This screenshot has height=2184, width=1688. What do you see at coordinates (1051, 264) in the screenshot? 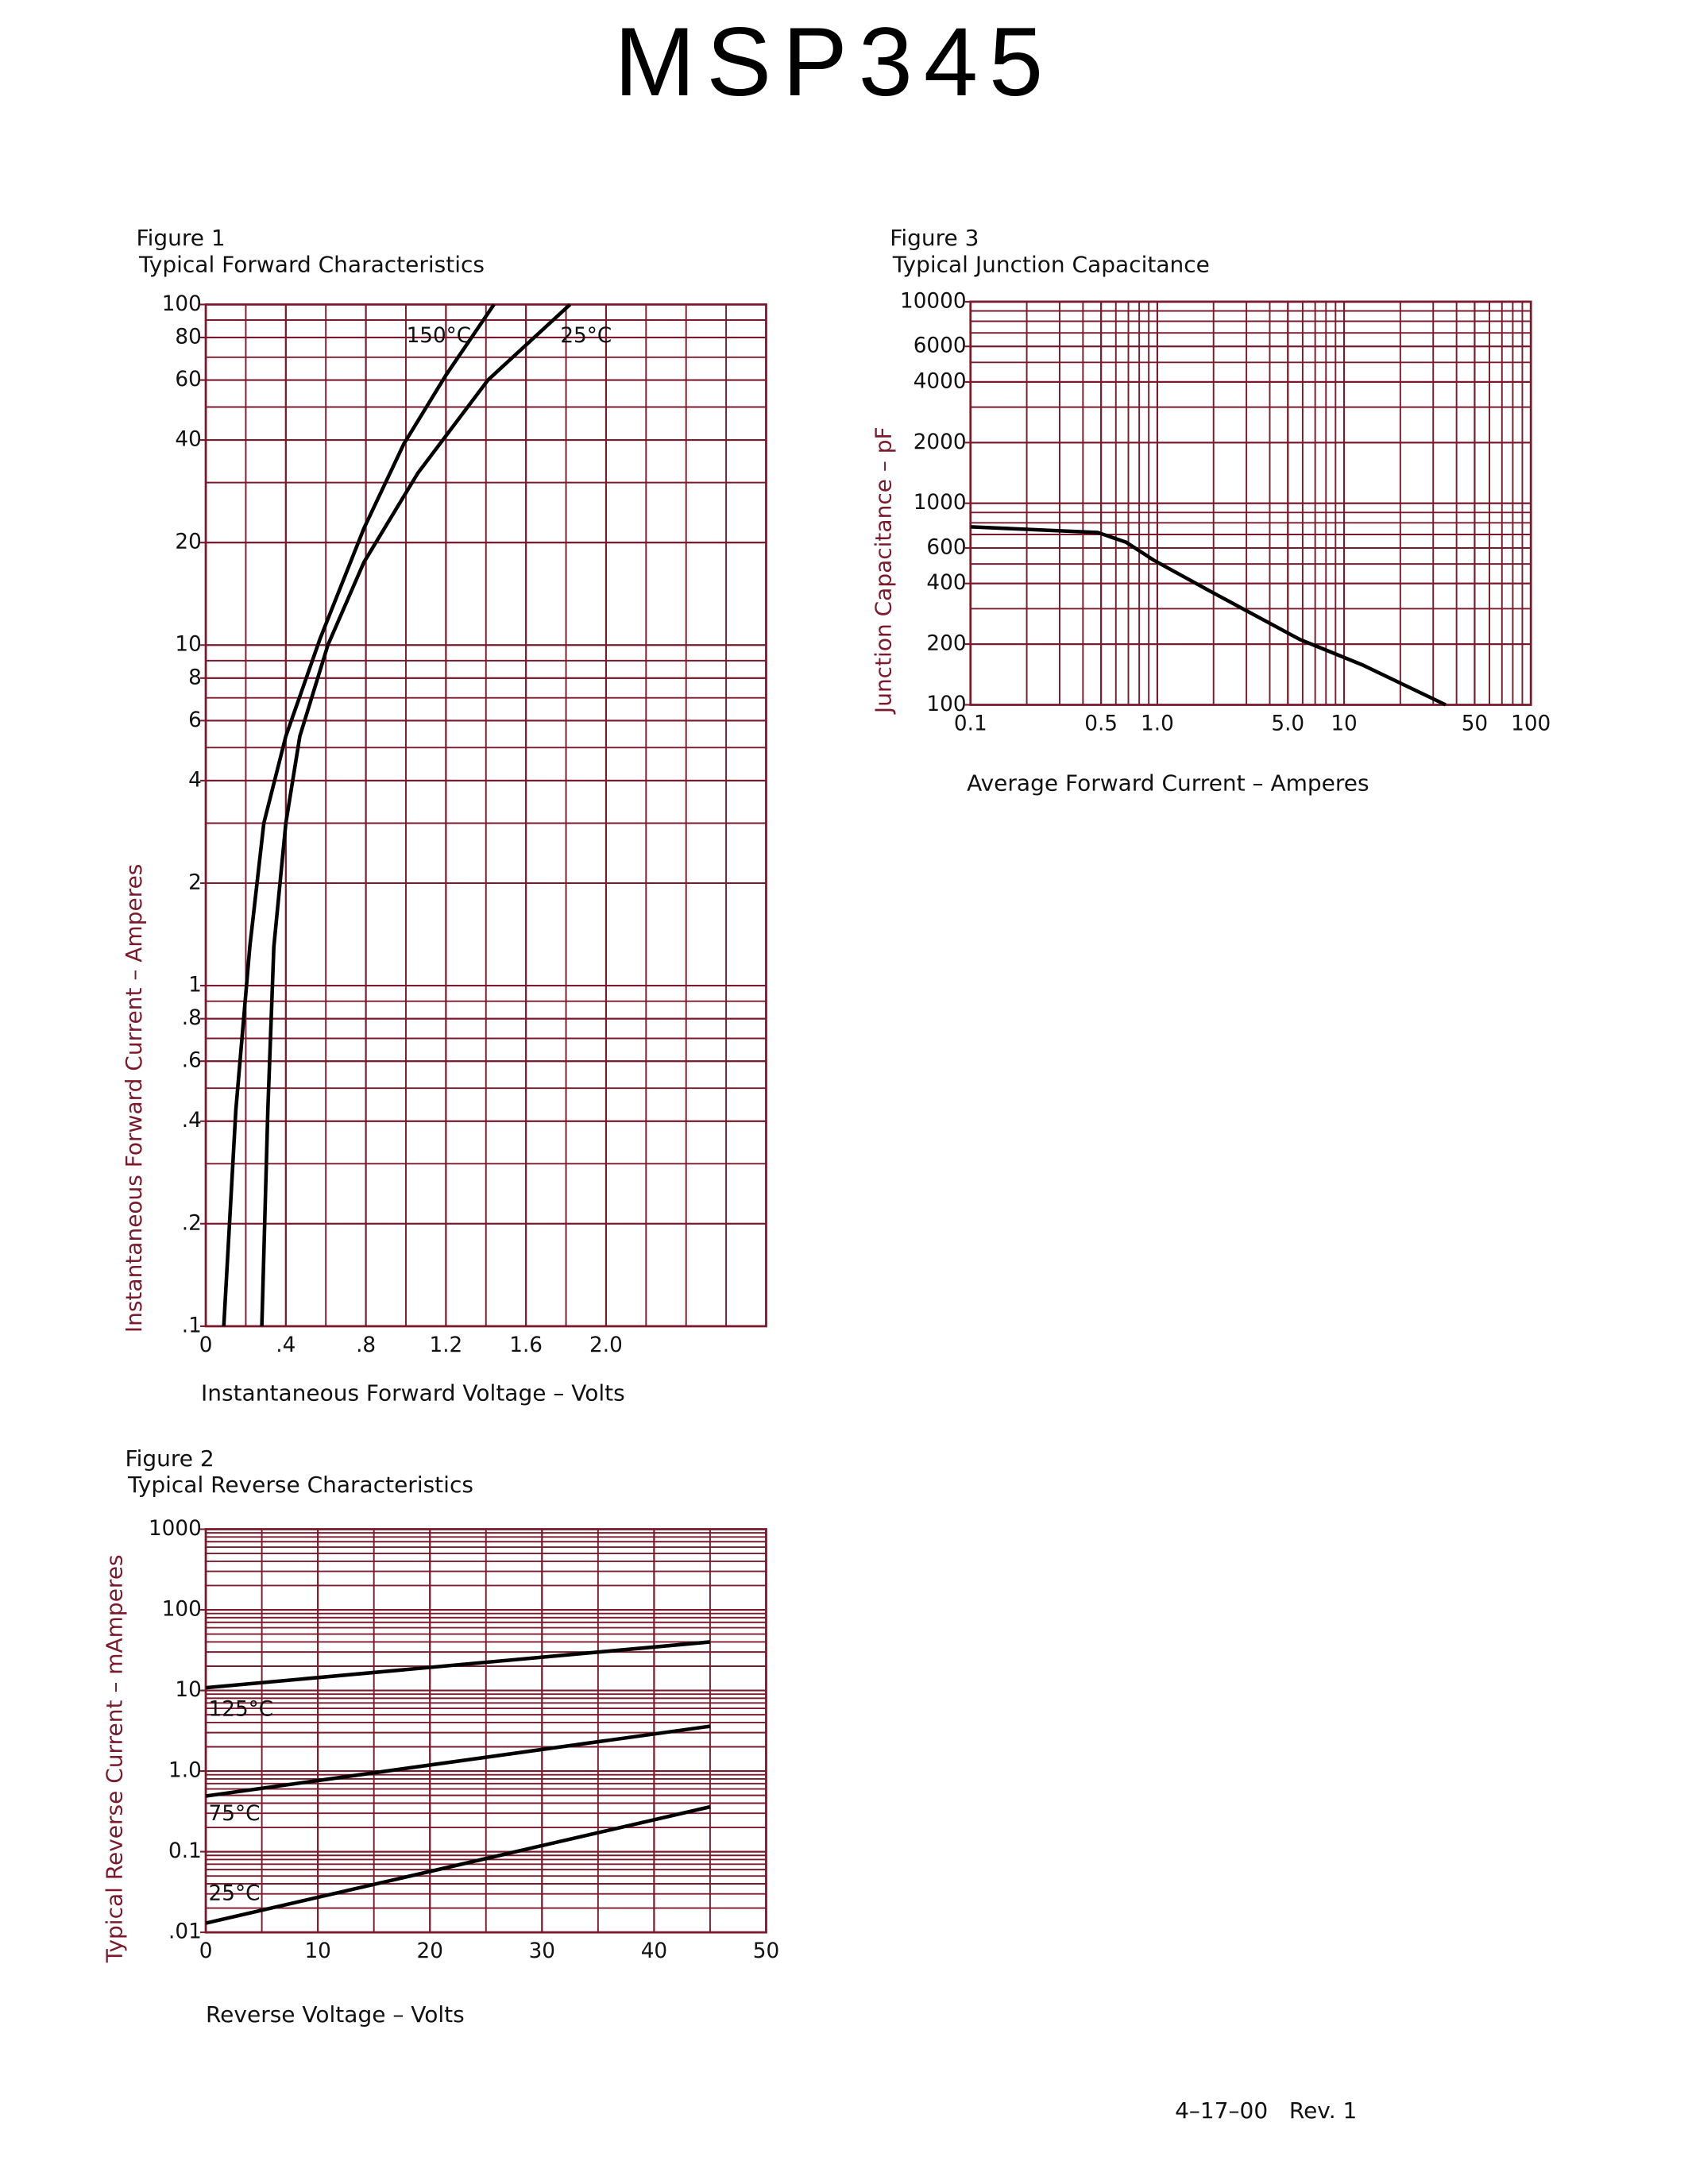
I see `figure-title: Typical Junction Capacitance` at bounding box center [1051, 264].